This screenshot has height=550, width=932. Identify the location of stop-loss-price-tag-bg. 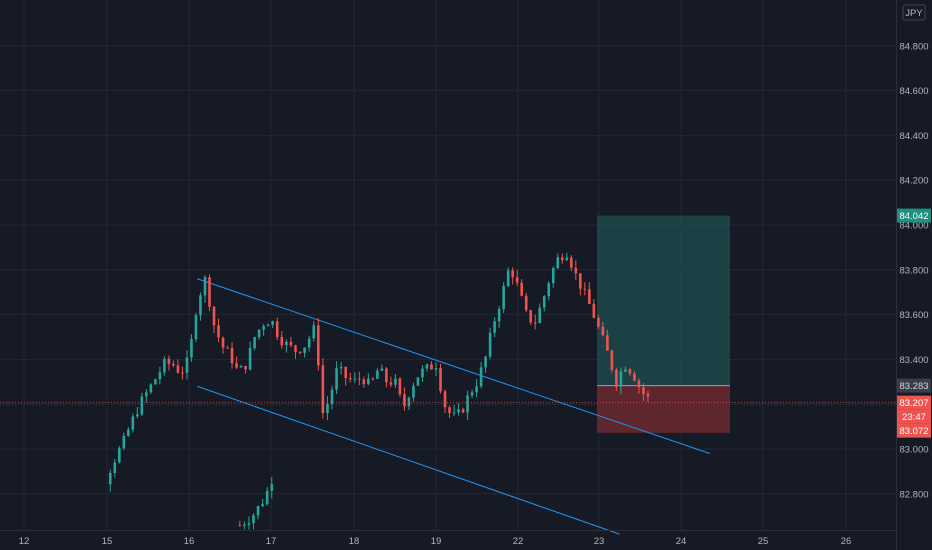
(914, 430).